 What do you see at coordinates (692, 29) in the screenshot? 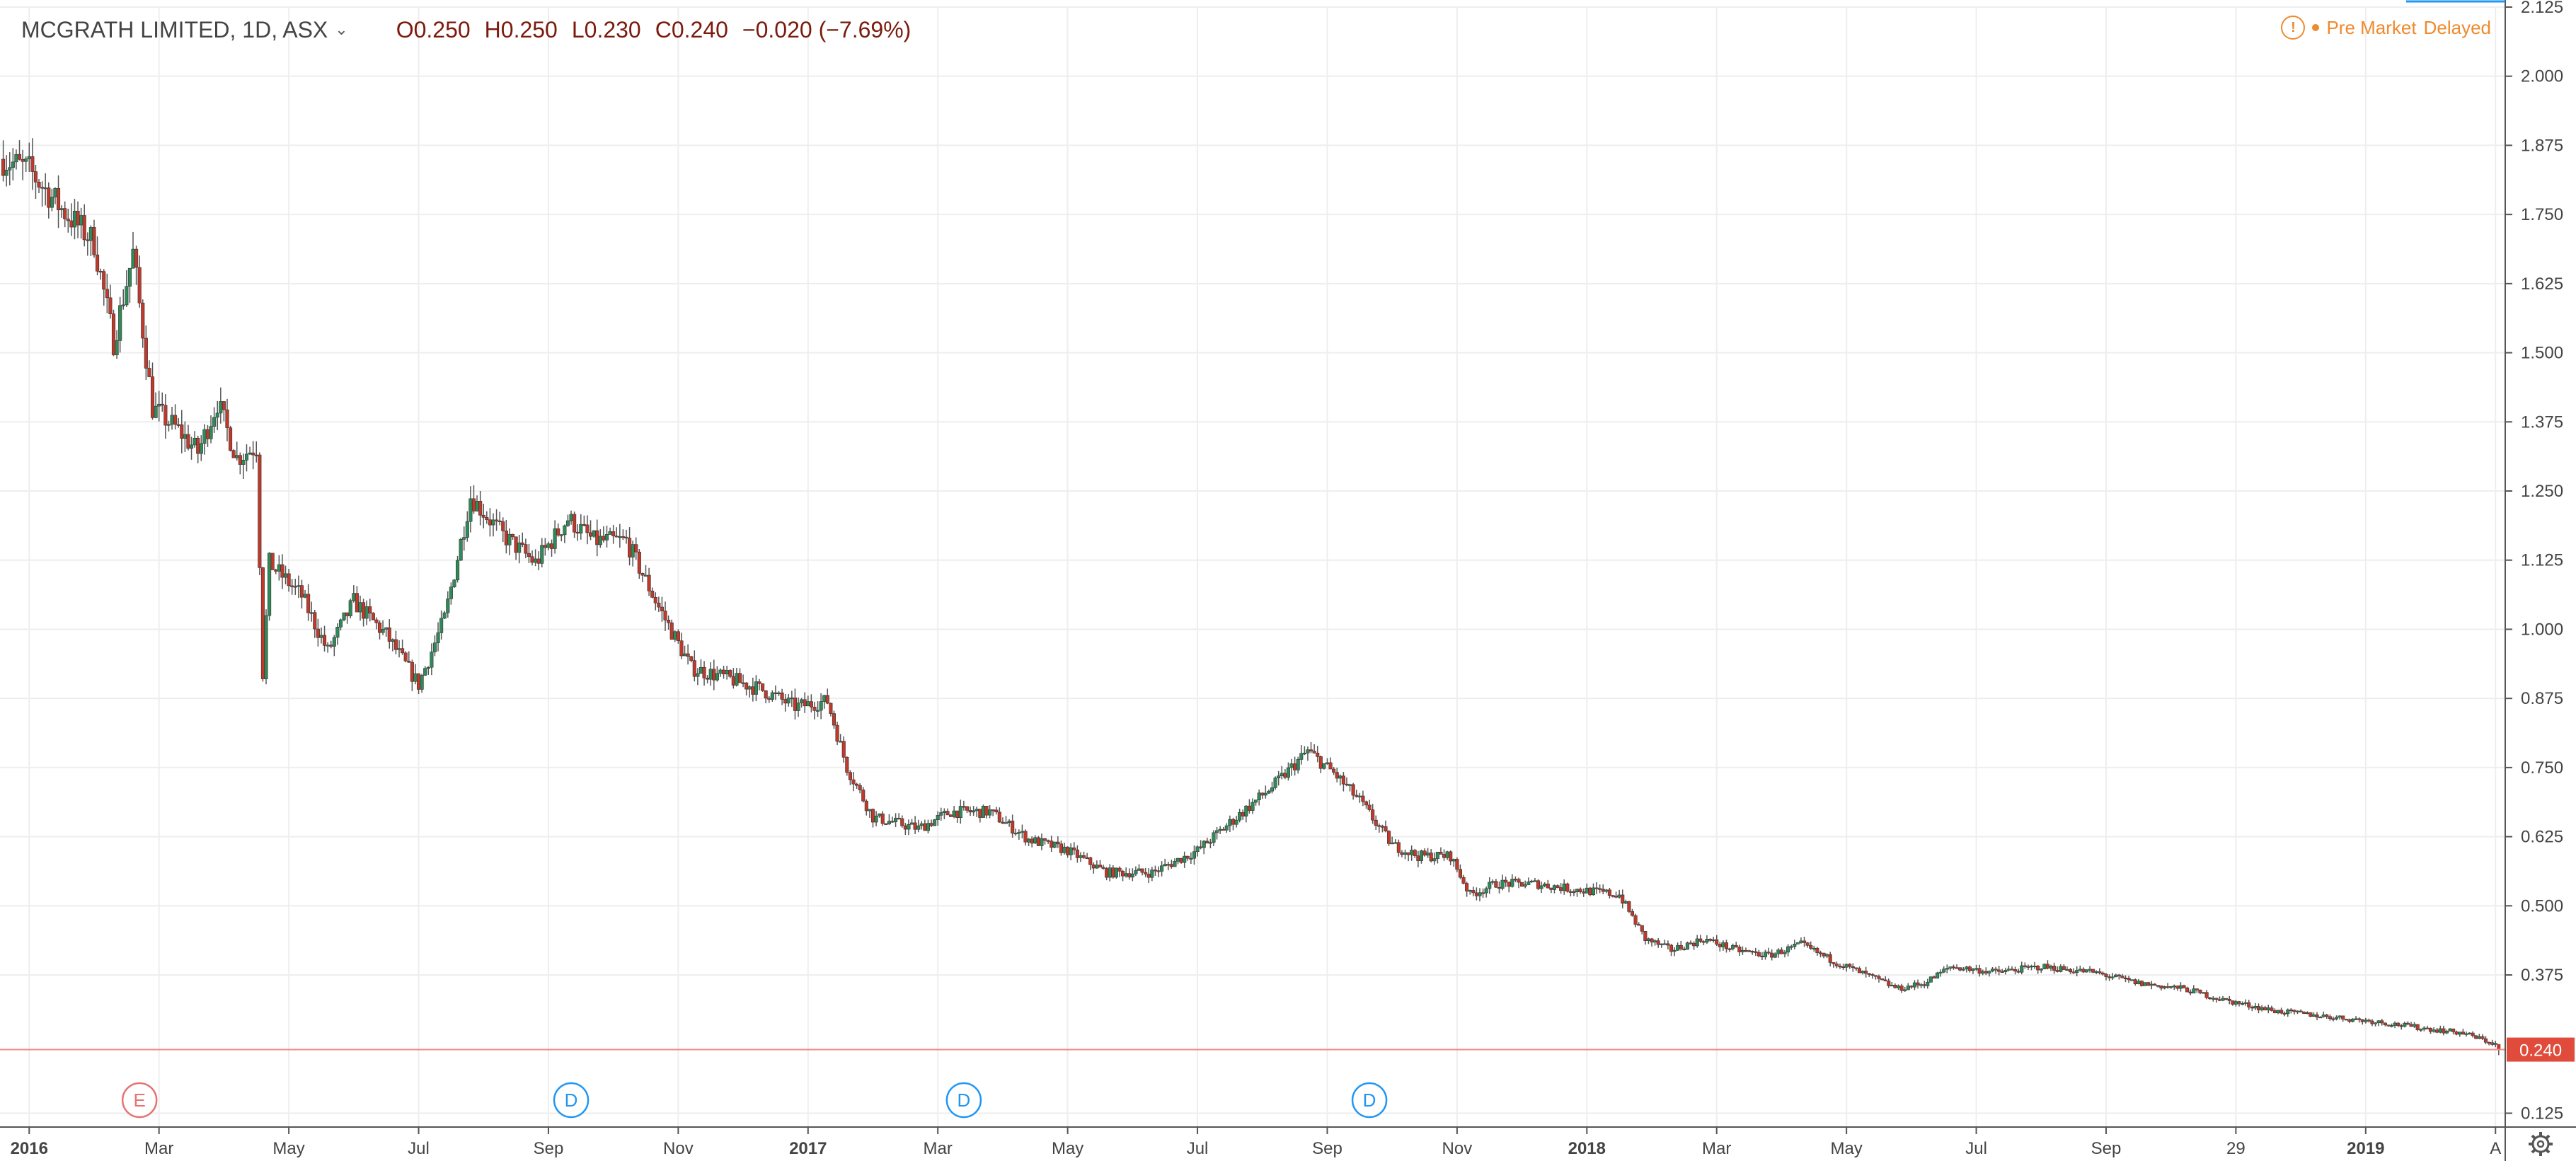
I see `close-value: C0.240` at bounding box center [692, 29].